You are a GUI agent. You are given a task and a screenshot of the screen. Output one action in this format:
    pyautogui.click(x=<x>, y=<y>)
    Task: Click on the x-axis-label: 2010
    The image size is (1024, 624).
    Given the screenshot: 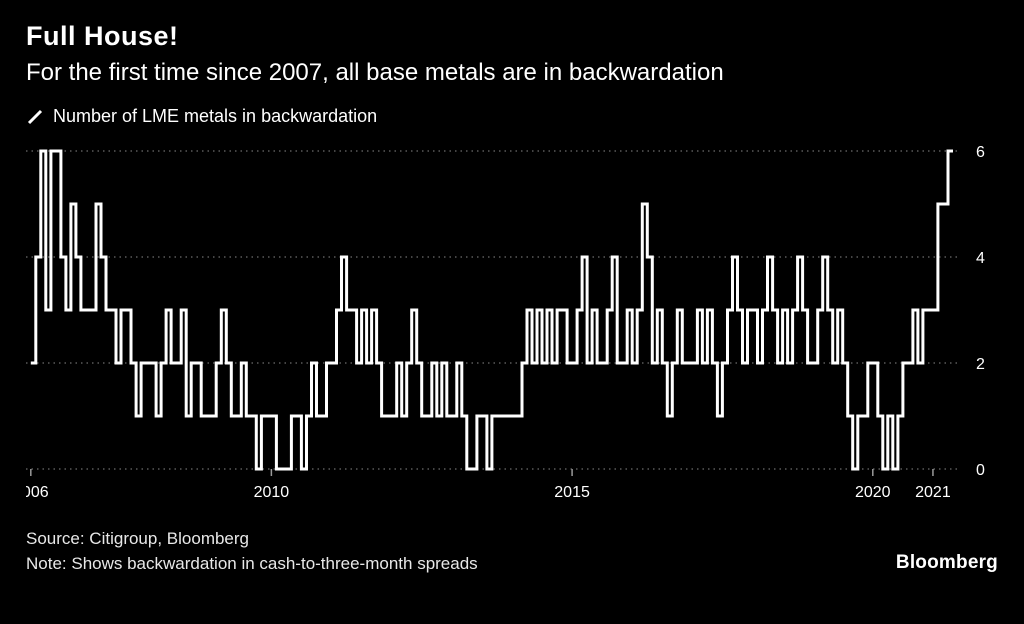 What is the action you would take?
    pyautogui.click(x=272, y=492)
    